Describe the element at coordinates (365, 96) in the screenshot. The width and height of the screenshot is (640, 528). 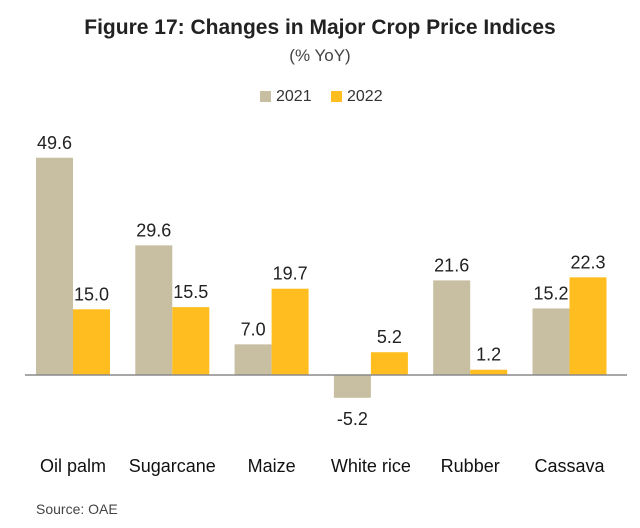
I see `legend-label-2022: 2022` at that location.